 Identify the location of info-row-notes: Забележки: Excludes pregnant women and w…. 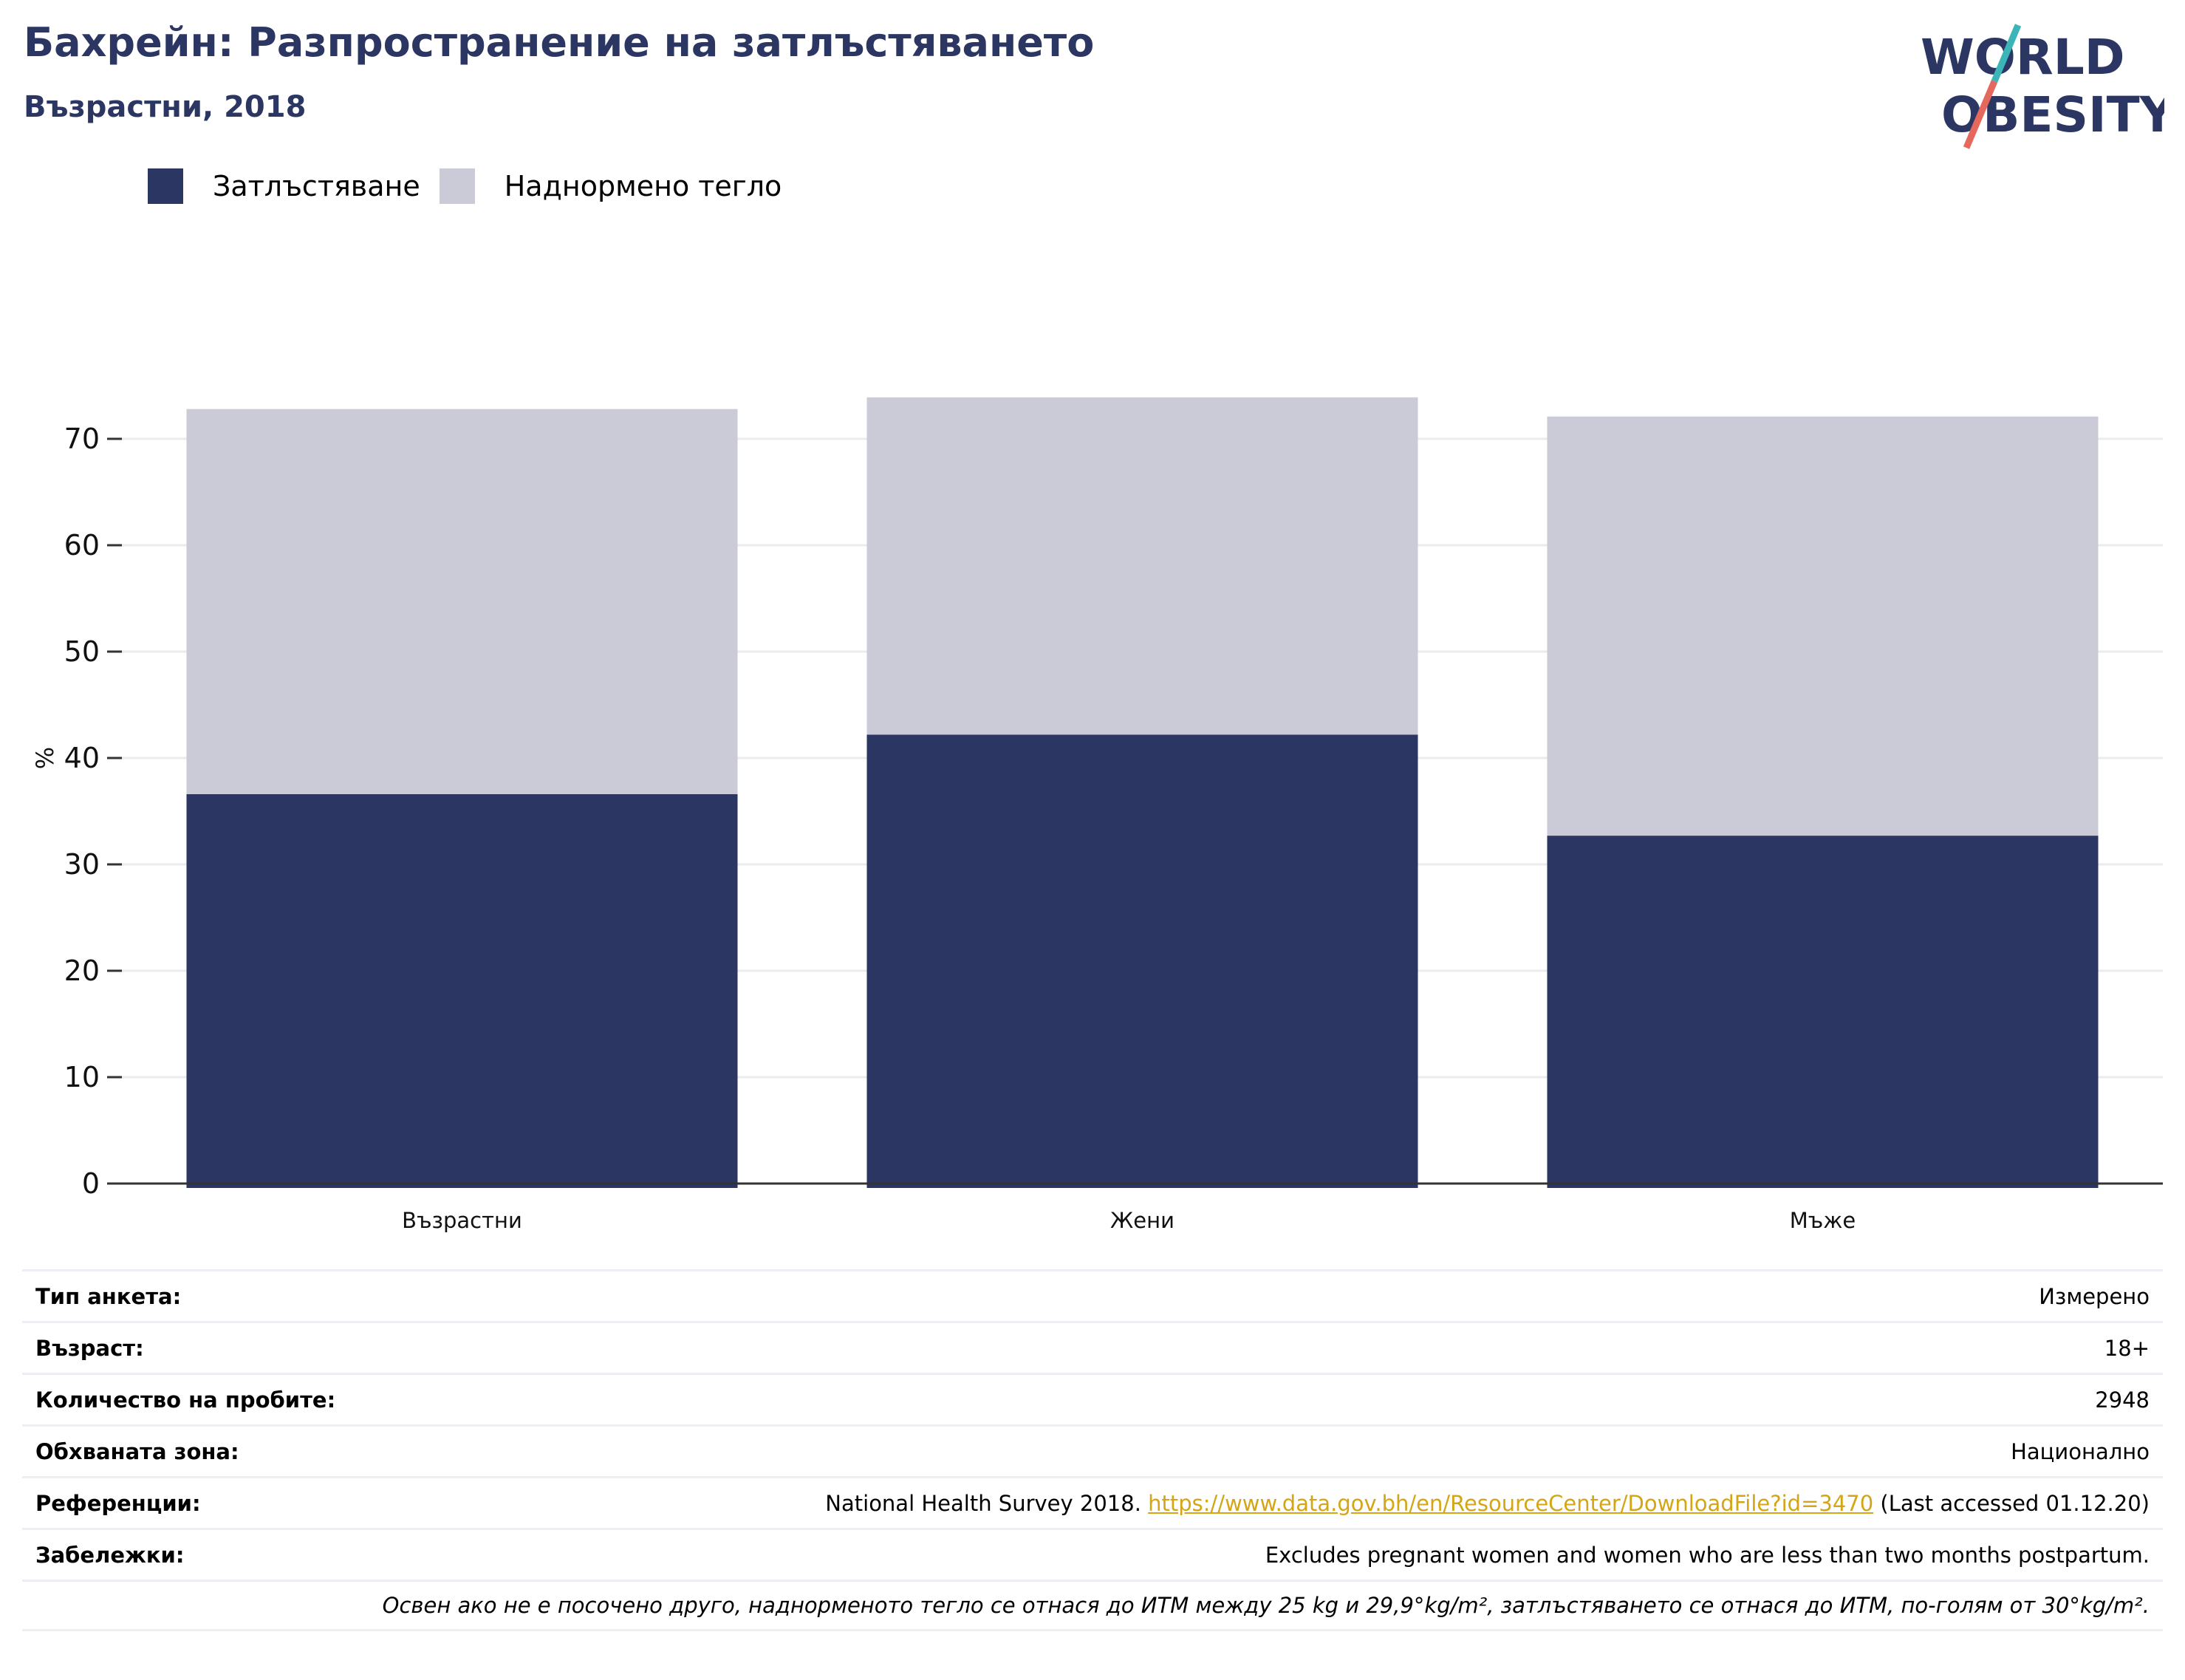
(1092, 1554).